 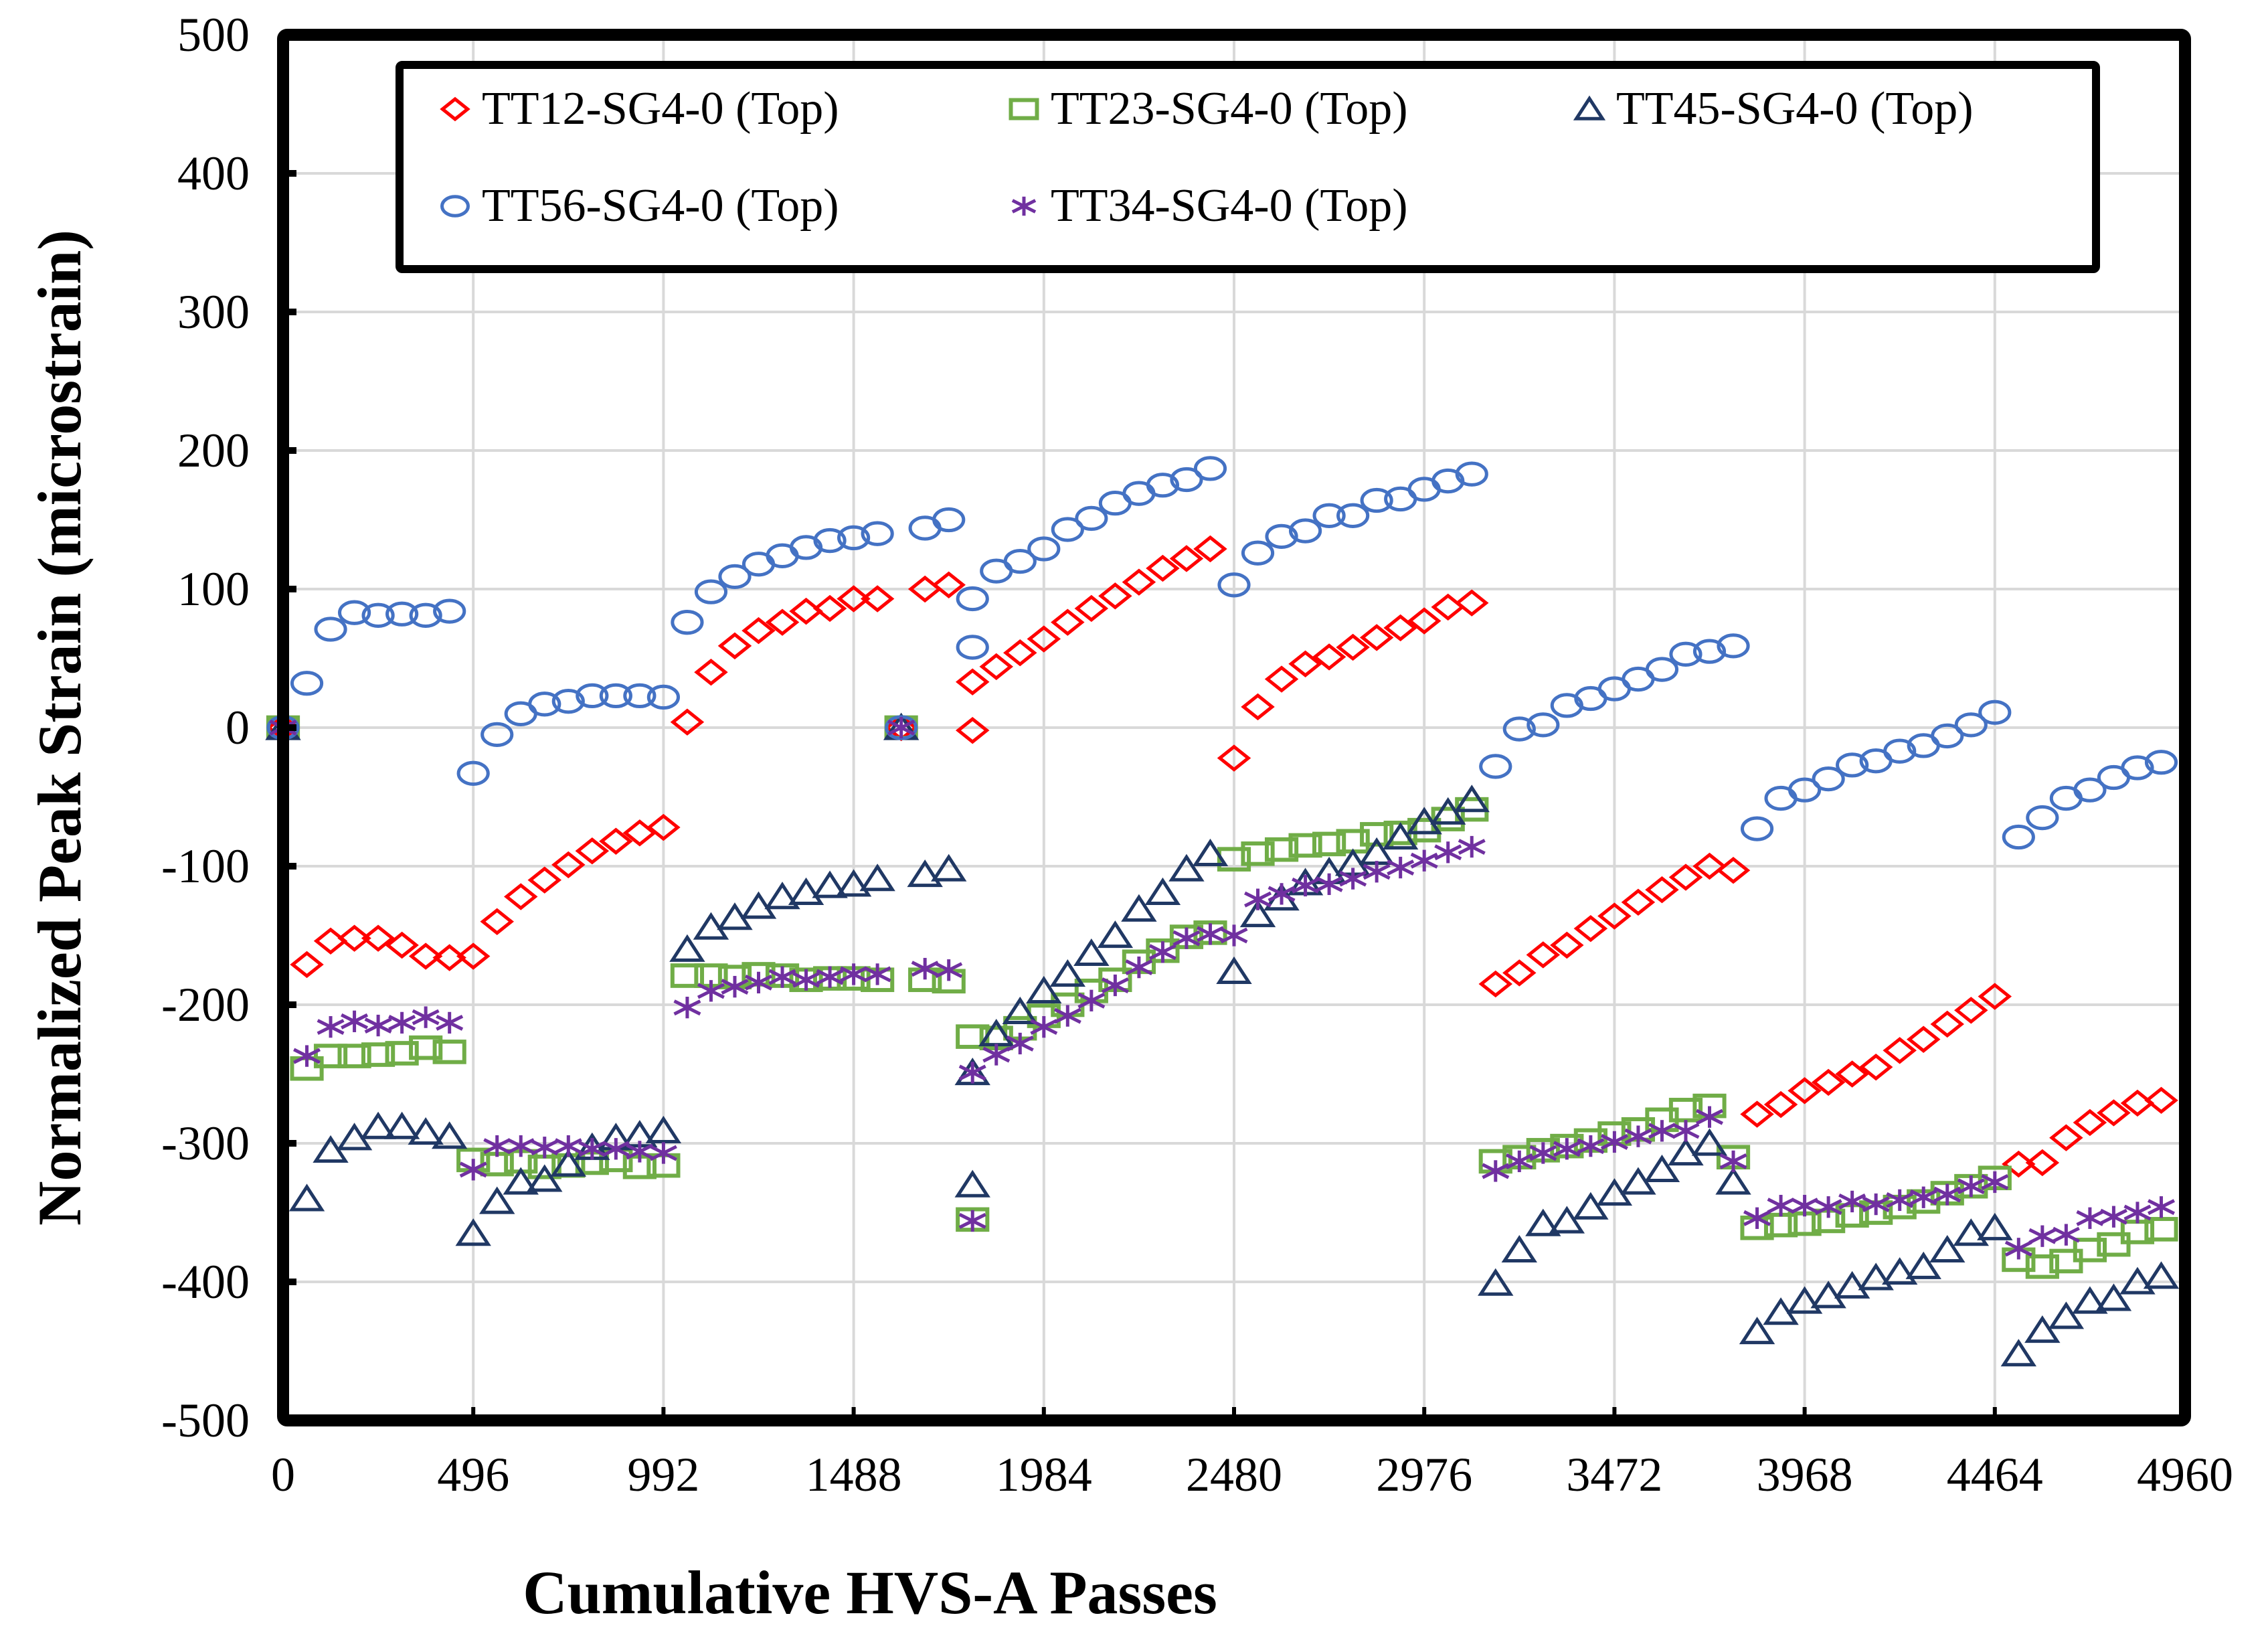 I want to click on legend-label: TT34-SG4-0 (Top), so click(x=1229, y=206).